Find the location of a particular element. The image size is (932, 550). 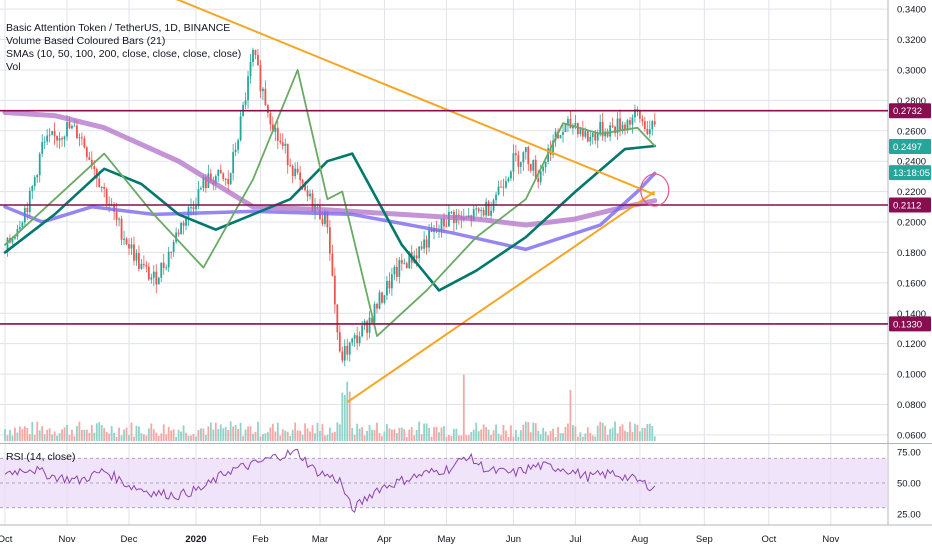

rsi-tick-label: 75.00 is located at coordinates (909, 453).